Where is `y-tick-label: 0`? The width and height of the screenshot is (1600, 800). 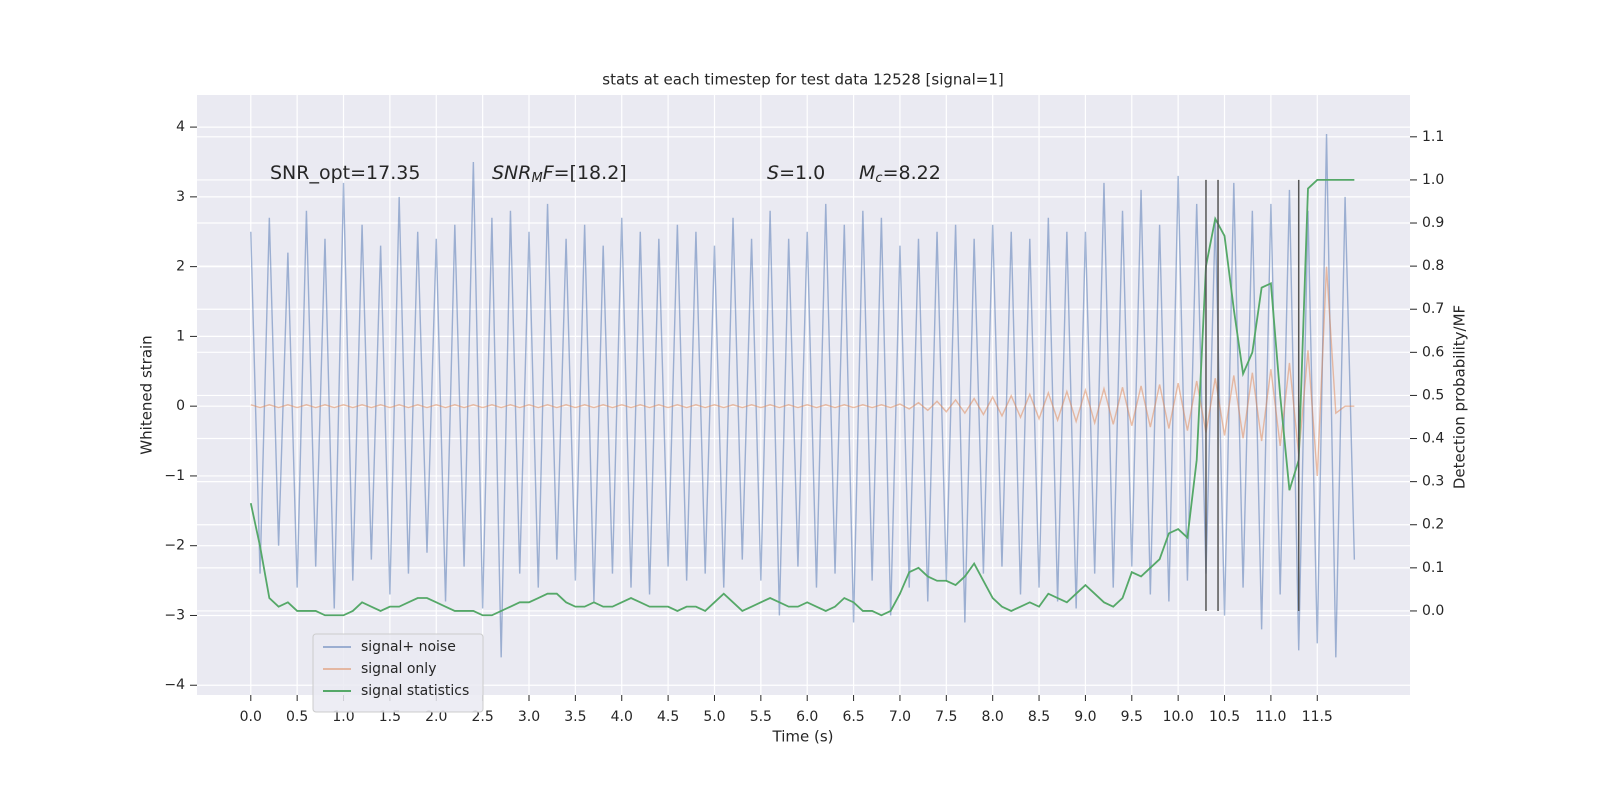
y-tick-label: 0 is located at coordinates (180, 406).